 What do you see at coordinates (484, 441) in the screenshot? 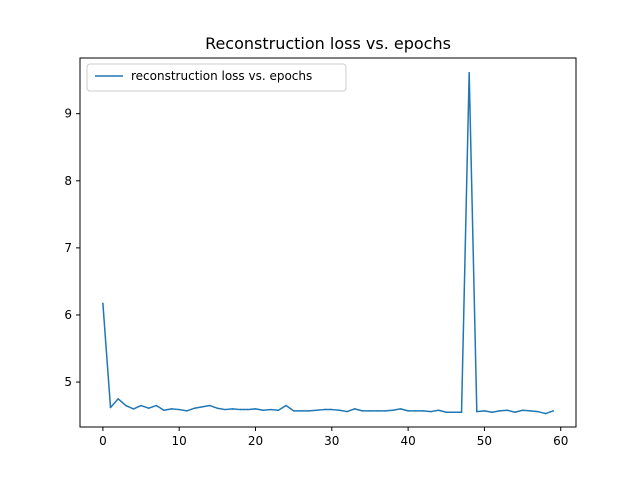
I see `x-tick-label: 50` at bounding box center [484, 441].